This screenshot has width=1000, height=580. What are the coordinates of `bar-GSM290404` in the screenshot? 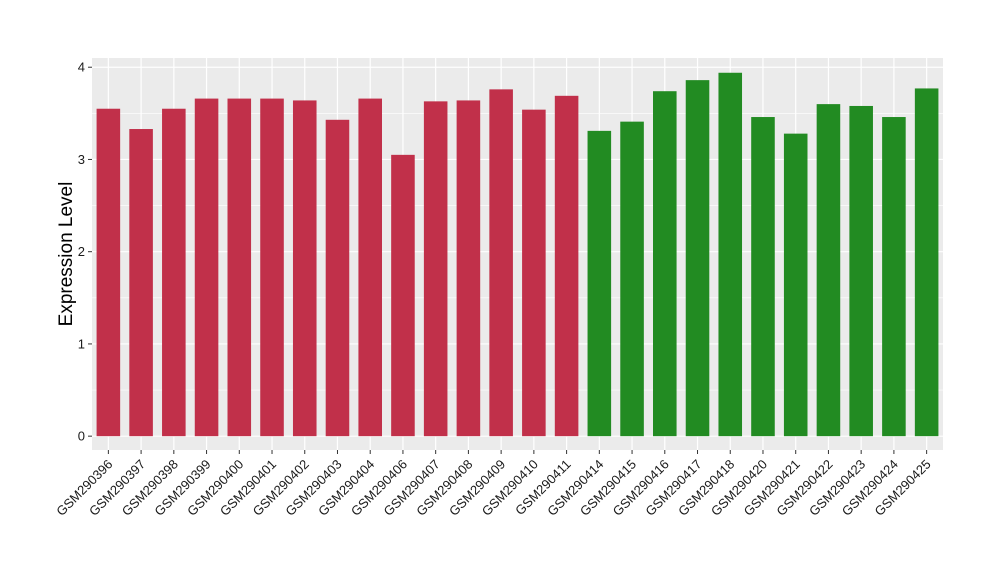 It's located at (370, 267).